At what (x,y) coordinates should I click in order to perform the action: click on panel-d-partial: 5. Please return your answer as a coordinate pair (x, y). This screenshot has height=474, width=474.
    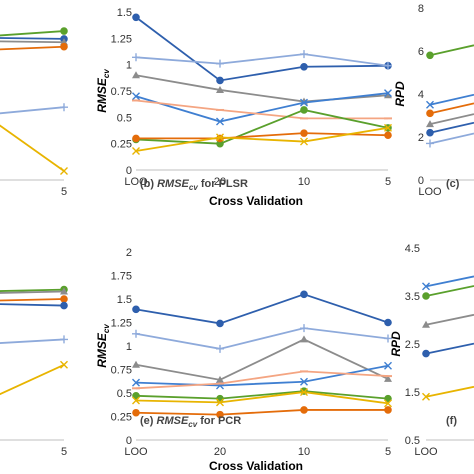
    Looking at the image, I should click on (34, 371).